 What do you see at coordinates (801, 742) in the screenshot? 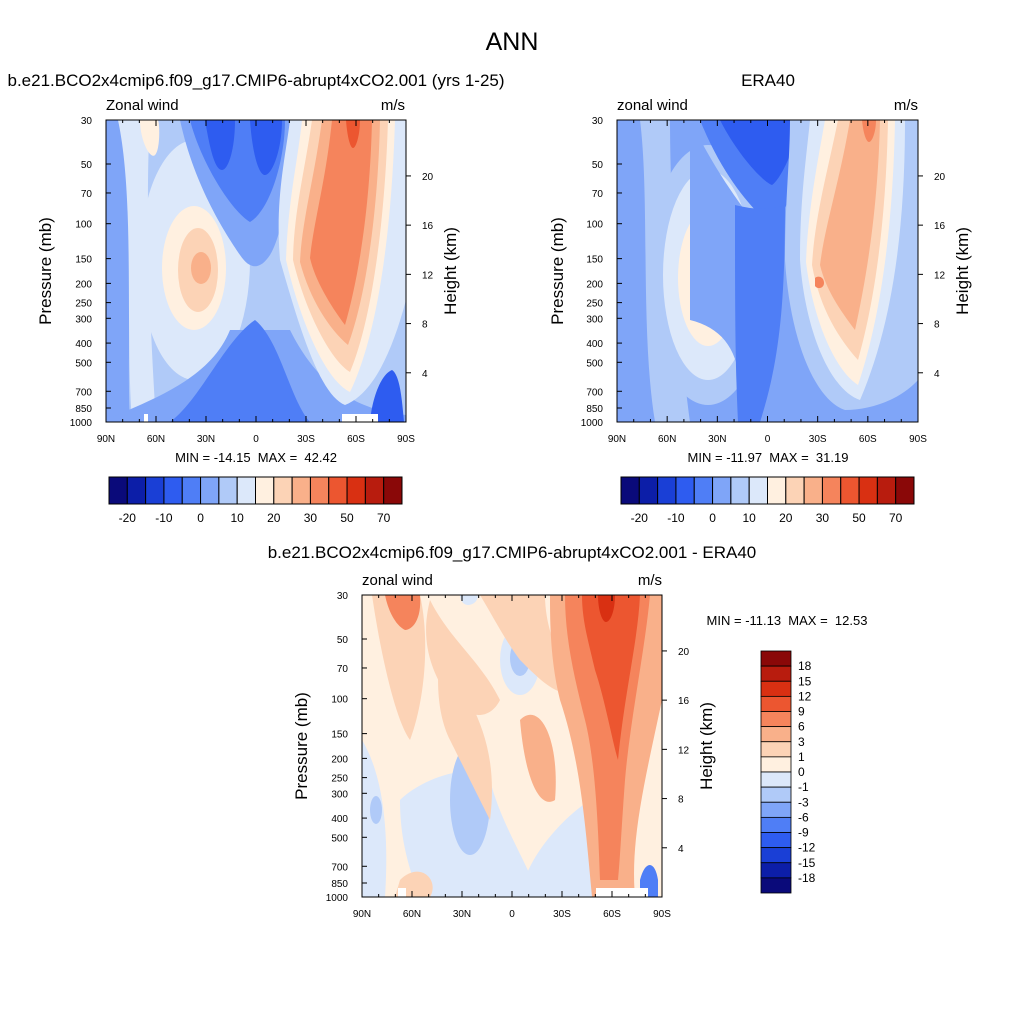
I see `colorbar-label: 3` at bounding box center [801, 742].